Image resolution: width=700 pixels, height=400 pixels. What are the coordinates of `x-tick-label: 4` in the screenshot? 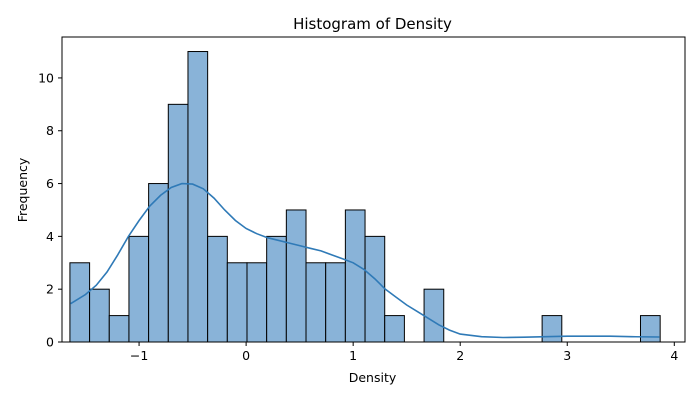 It's located at (674, 355).